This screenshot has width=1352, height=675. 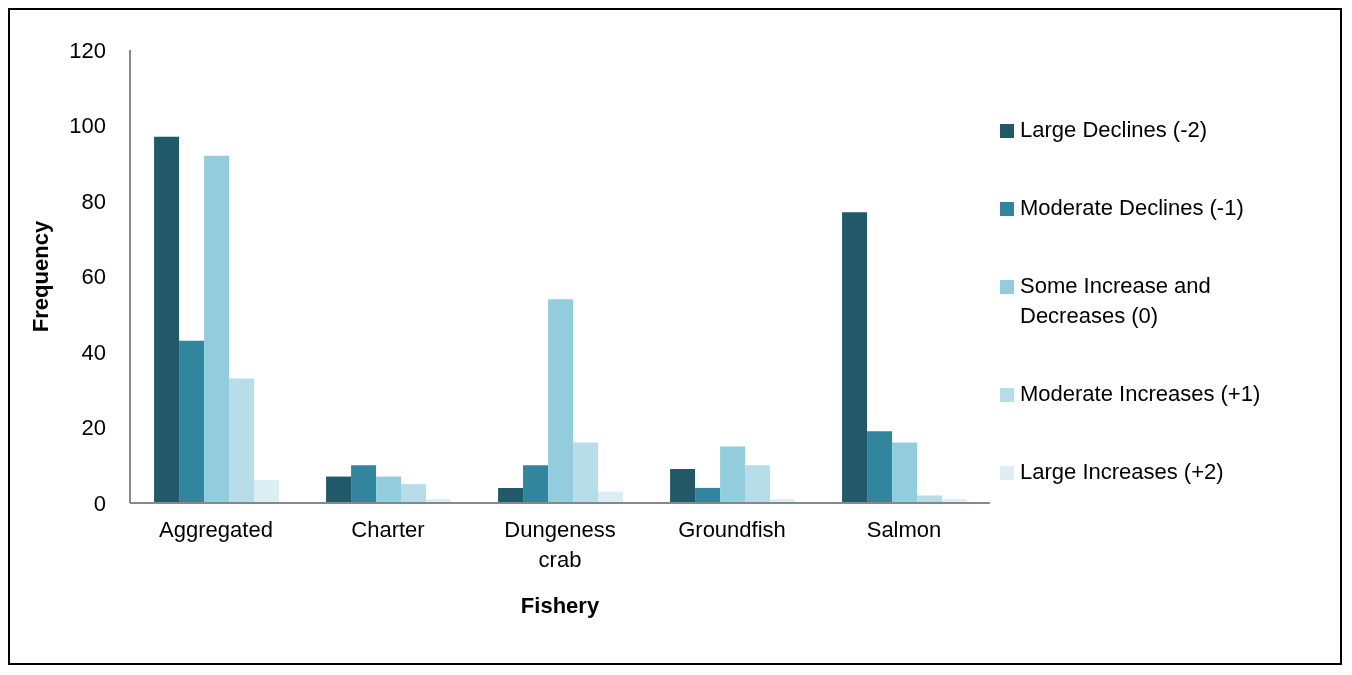 I want to click on y-tick-label: 120, so click(x=87, y=50).